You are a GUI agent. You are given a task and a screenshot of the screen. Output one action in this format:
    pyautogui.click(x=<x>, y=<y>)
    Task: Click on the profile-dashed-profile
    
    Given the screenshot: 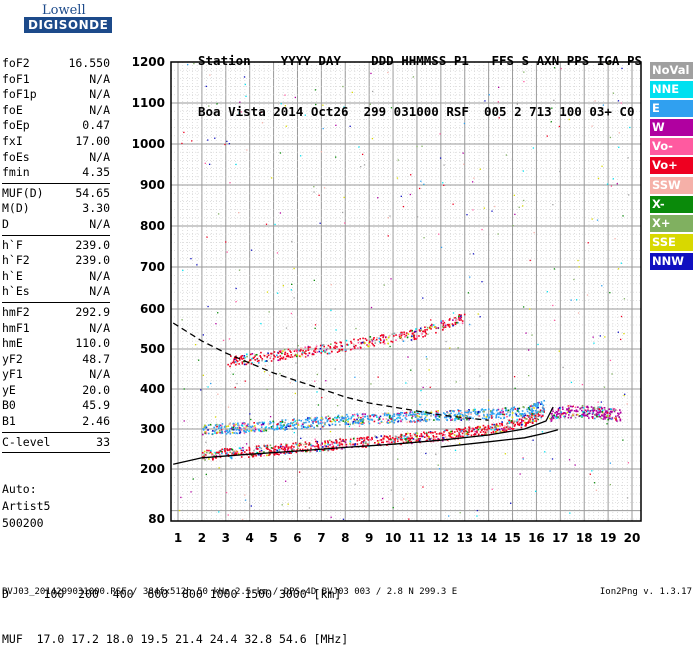 What is the action you would take?
    pyautogui.click(x=330, y=371)
    